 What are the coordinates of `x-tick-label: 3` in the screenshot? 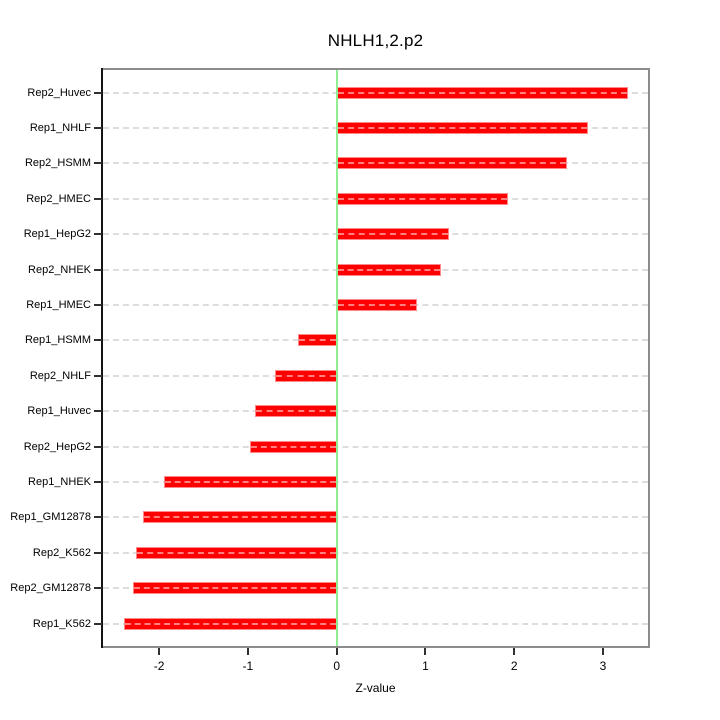 It's located at (603, 666).